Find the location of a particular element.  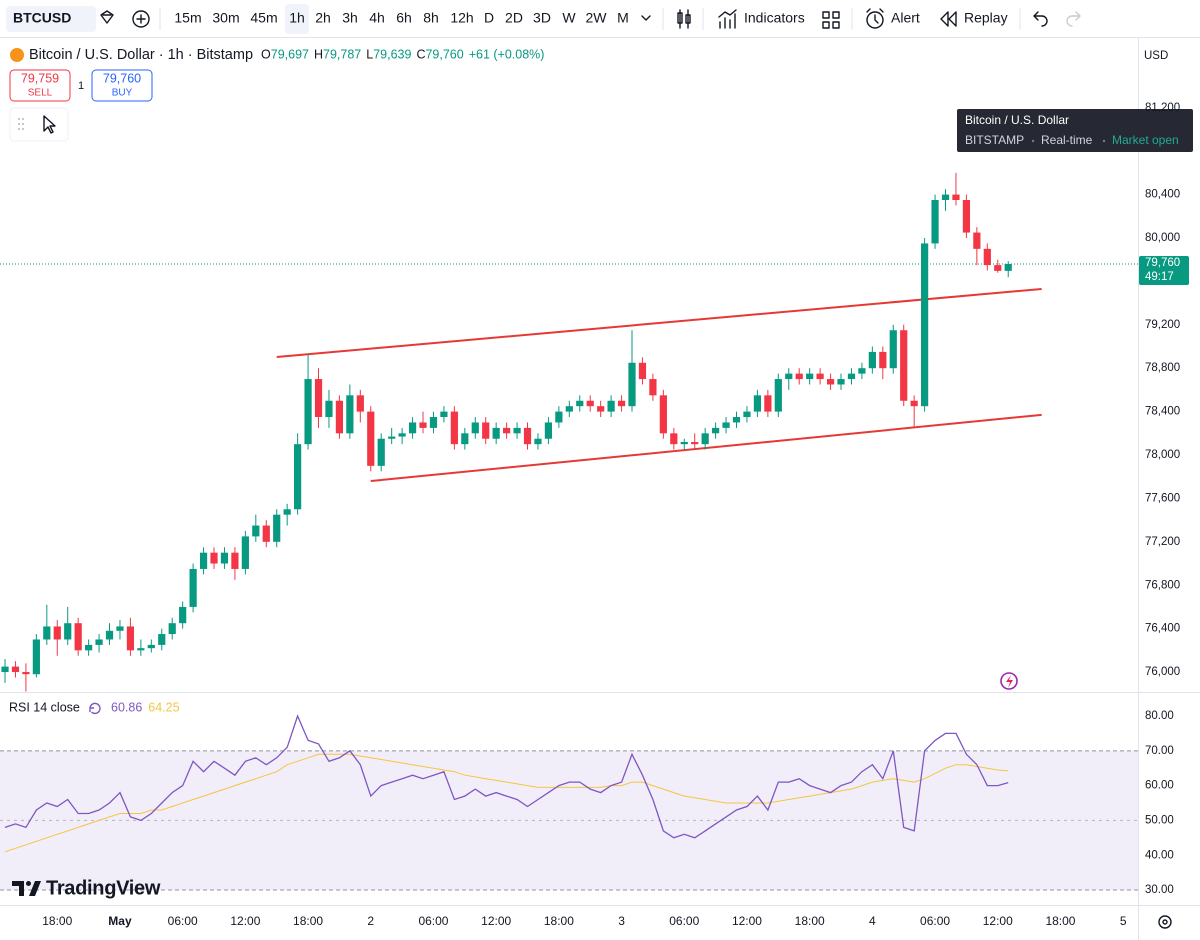

chart-type-button is located at coordinates (684, 19).